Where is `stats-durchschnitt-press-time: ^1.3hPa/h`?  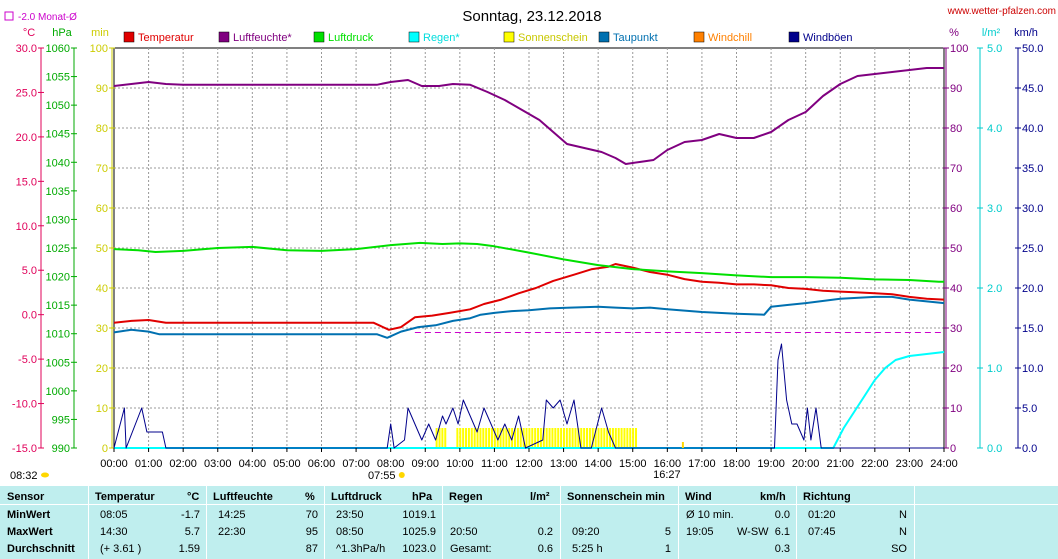 stats-durchschnitt-press-time: ^1.3hPa/h is located at coordinates (361, 549).